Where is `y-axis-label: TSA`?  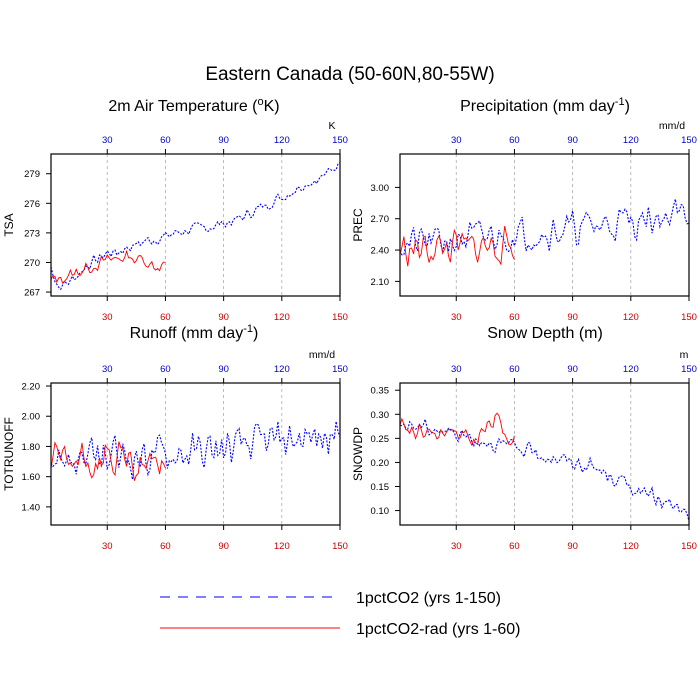 y-axis-label: TSA is located at coordinates (9, 224).